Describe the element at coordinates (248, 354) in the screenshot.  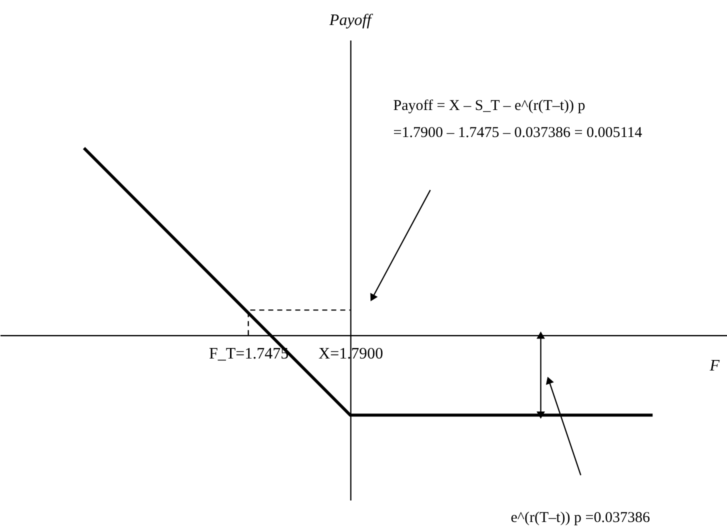
I see `x-tick-label: F_T=1.7475` at that location.